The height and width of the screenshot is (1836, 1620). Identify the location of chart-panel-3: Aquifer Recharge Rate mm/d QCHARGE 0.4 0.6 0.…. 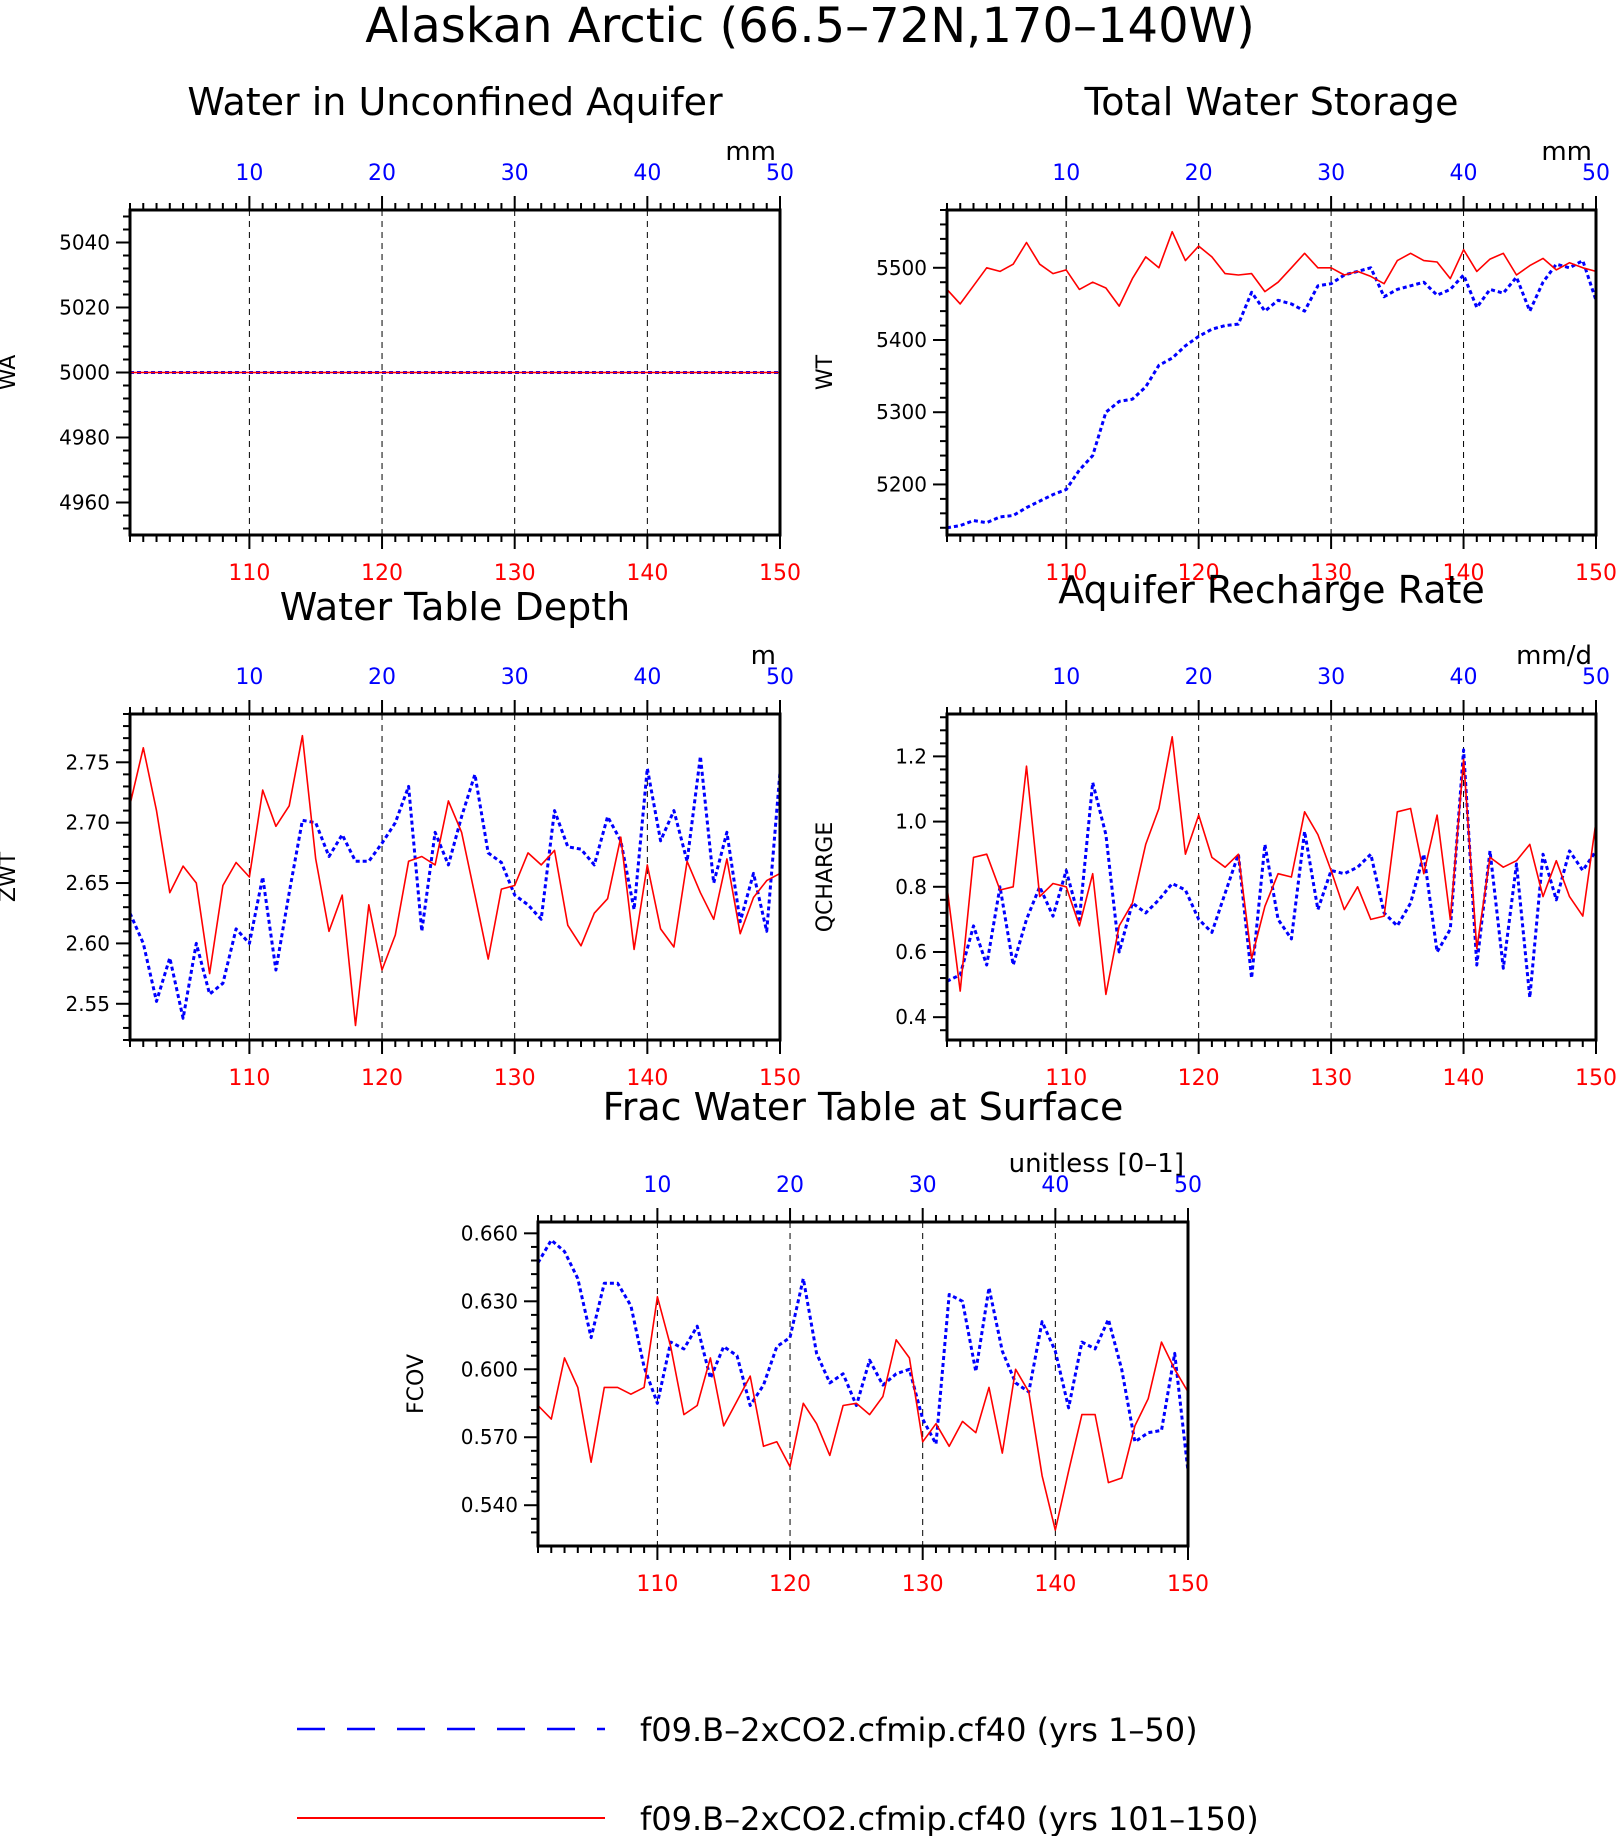
(1215, 829).